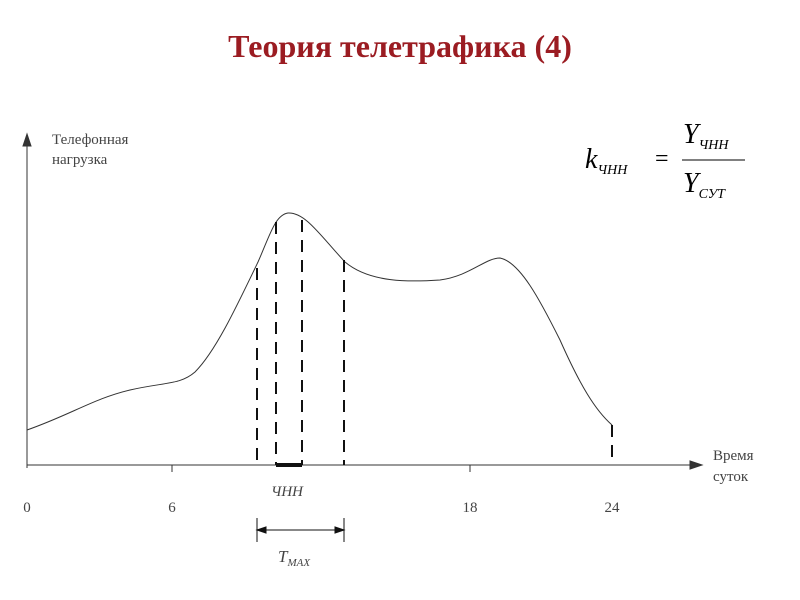 The height and width of the screenshot is (600, 800). Describe the element at coordinates (400, 46) in the screenshot. I see `slide-title: Теория телетрафика (4)` at that location.